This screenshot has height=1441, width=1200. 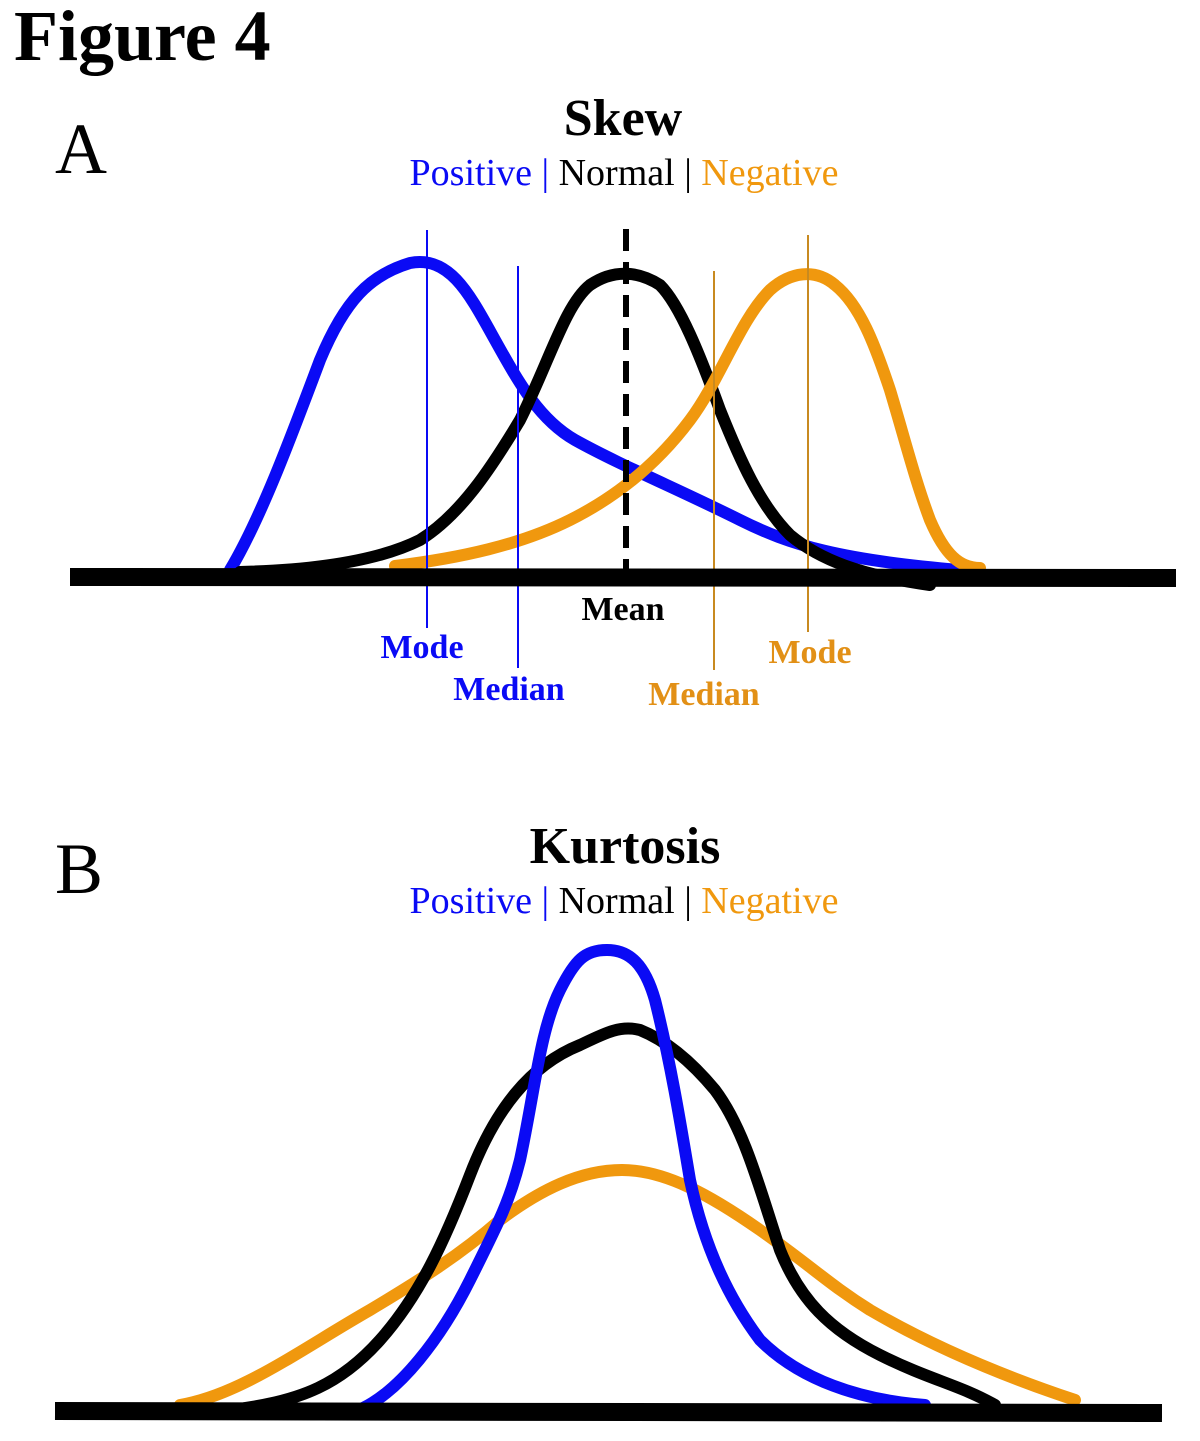 What do you see at coordinates (687, 421) in the screenshot?
I see `negative-skew-curve` at bounding box center [687, 421].